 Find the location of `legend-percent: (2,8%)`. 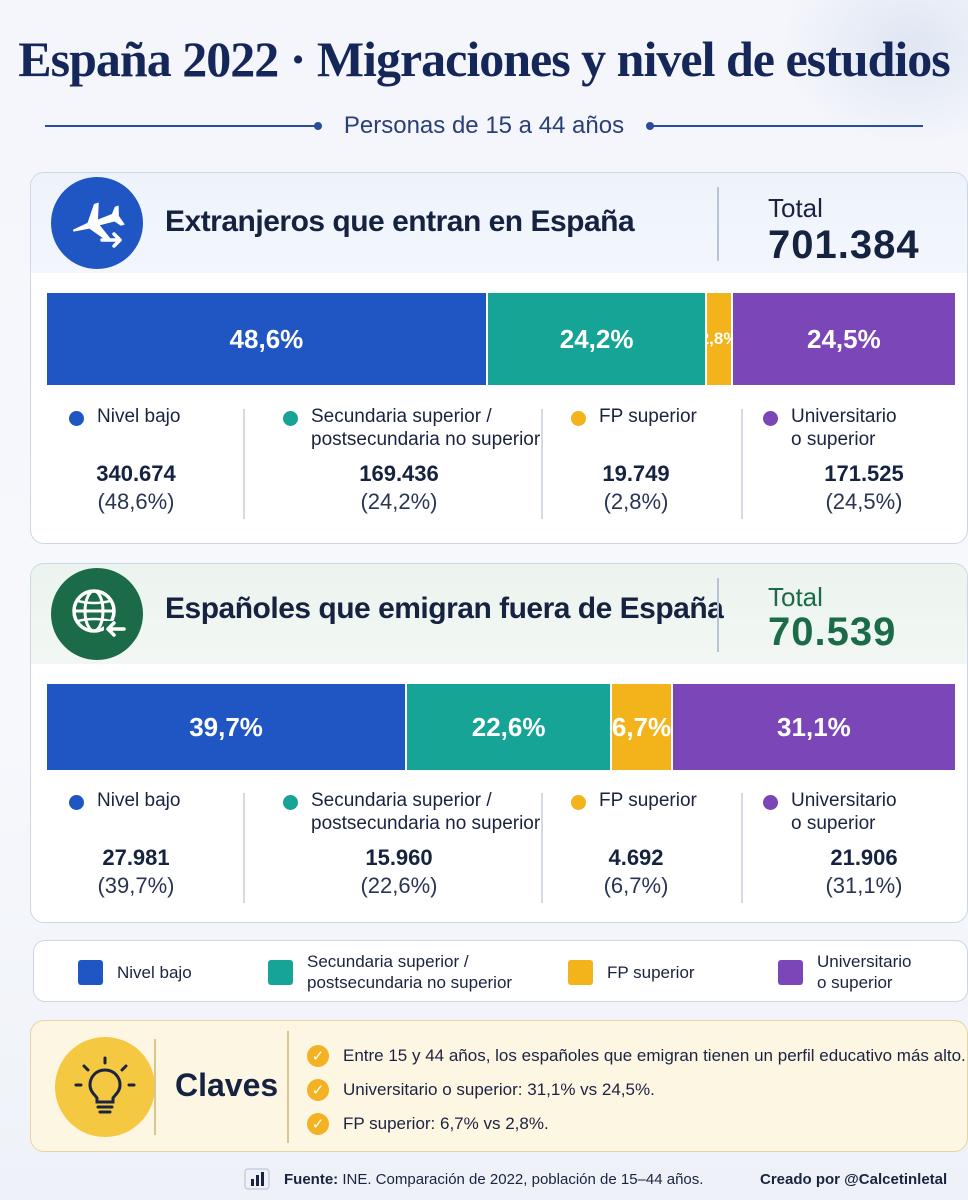

legend-percent: (2,8%) is located at coordinates (636, 501).